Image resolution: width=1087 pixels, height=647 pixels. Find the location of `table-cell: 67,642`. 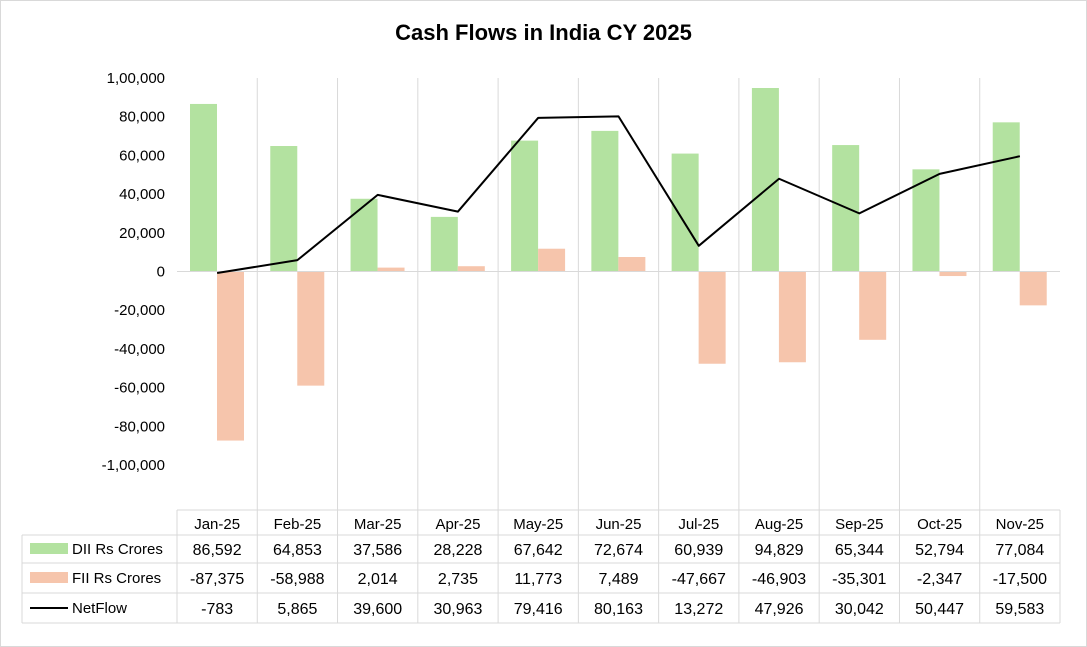

table-cell: 67,642 is located at coordinates (538, 550).